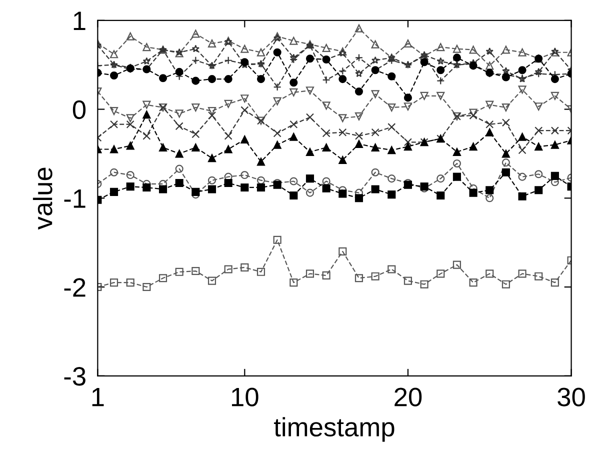  What do you see at coordinates (80, 21) in the screenshot?
I see `y-tick-label: 1` at bounding box center [80, 21].